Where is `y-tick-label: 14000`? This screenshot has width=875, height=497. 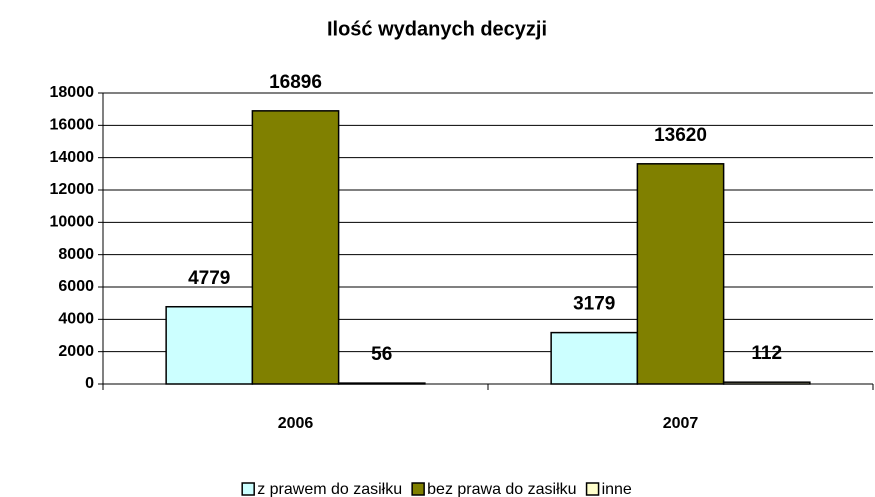 y-tick-label: 14000 is located at coordinates (72, 157).